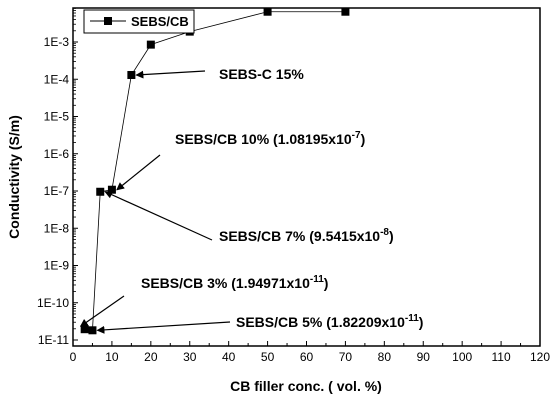 The height and width of the screenshot is (401, 550). I want to click on y-axis-ticks: 1E-11 1E-10 1E-9 1E-8 1E-7 1E-6 1E-5 1E-4 1E-3, so click(57, 177).